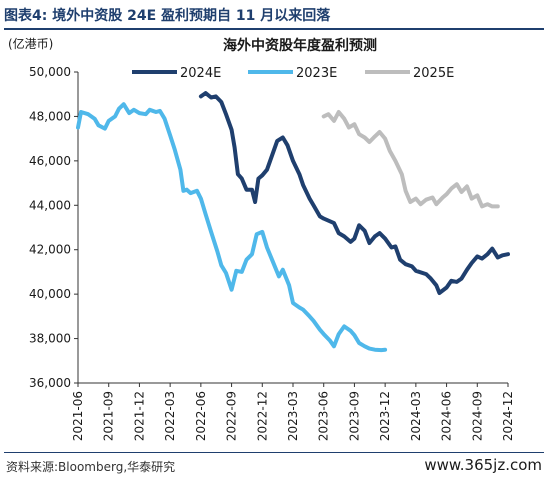 The image size is (550, 481). What do you see at coordinates (447, 416) in the screenshot?
I see `x-tick-label: 2024-06` at bounding box center [447, 416].